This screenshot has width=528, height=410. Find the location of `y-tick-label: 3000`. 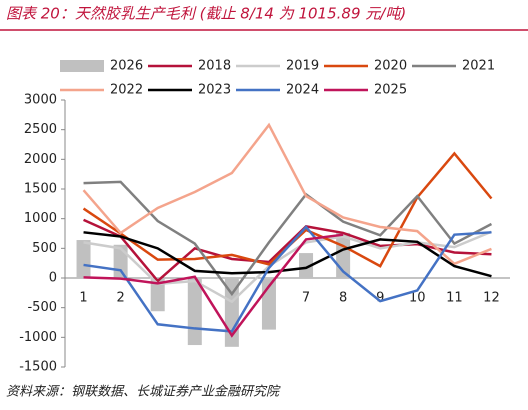

y-tick-label: 3000 is located at coordinates (40, 100).